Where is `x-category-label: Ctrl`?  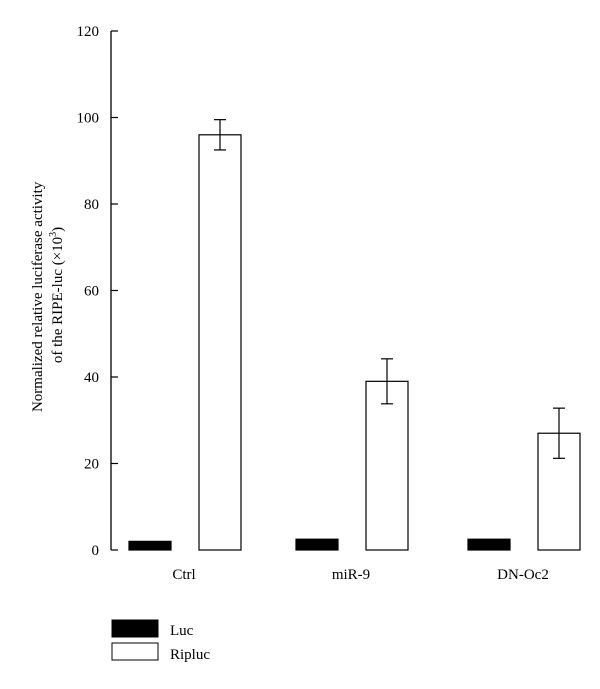
x-category-label: Ctrl is located at coordinates (183, 575).